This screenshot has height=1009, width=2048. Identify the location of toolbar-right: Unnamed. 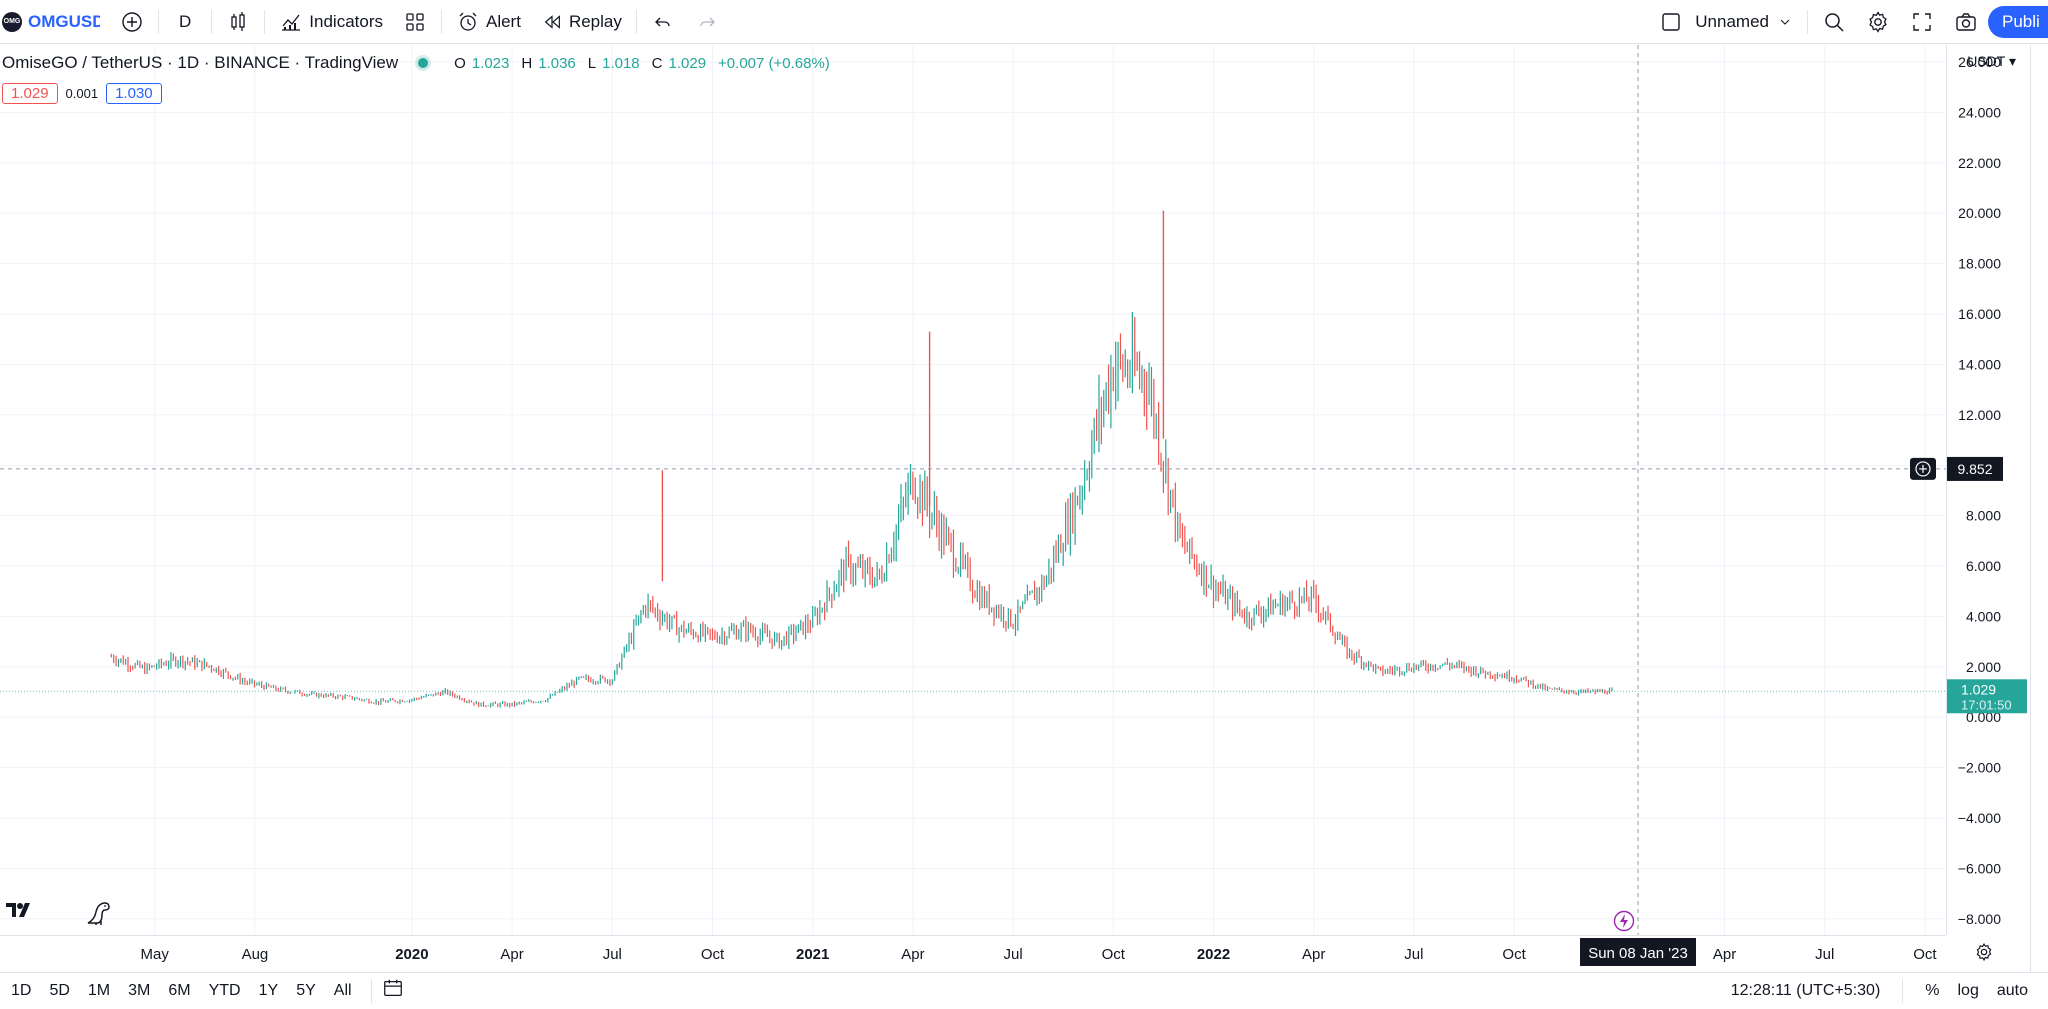
(1818, 22).